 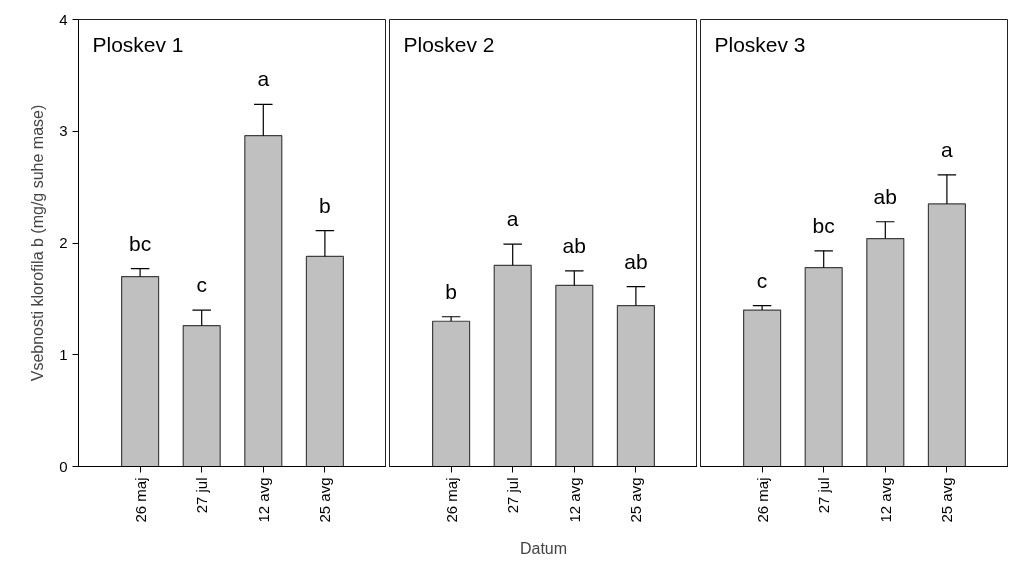 I want to click on y-axis-title: Vsebnosti klorofila b (mg/g suhe mase), so click(x=38, y=243).